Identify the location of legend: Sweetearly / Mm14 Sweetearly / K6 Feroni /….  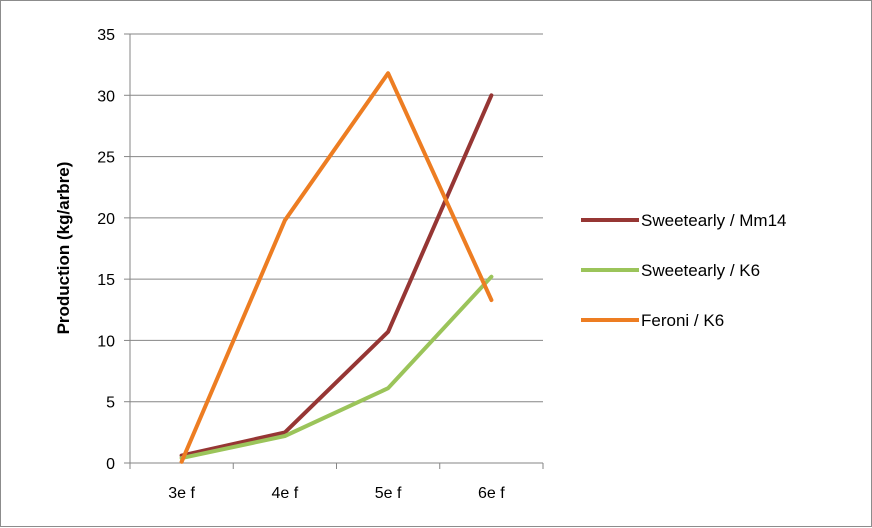
(684, 270).